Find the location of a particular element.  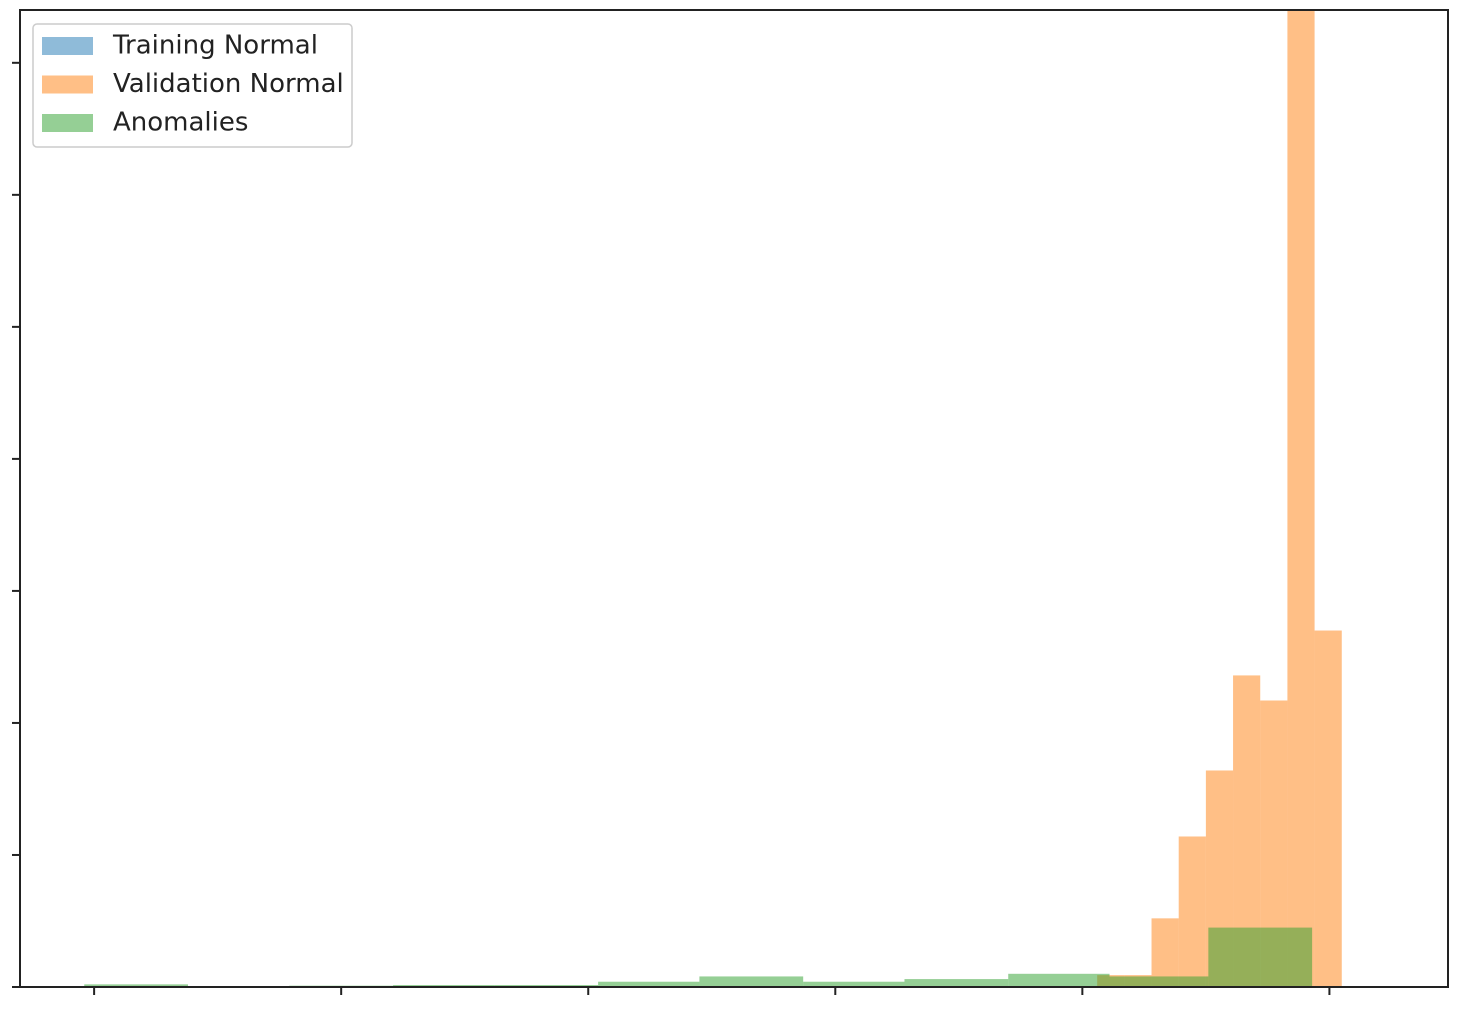

legend-label: Training Normal is located at coordinates (215, 46).